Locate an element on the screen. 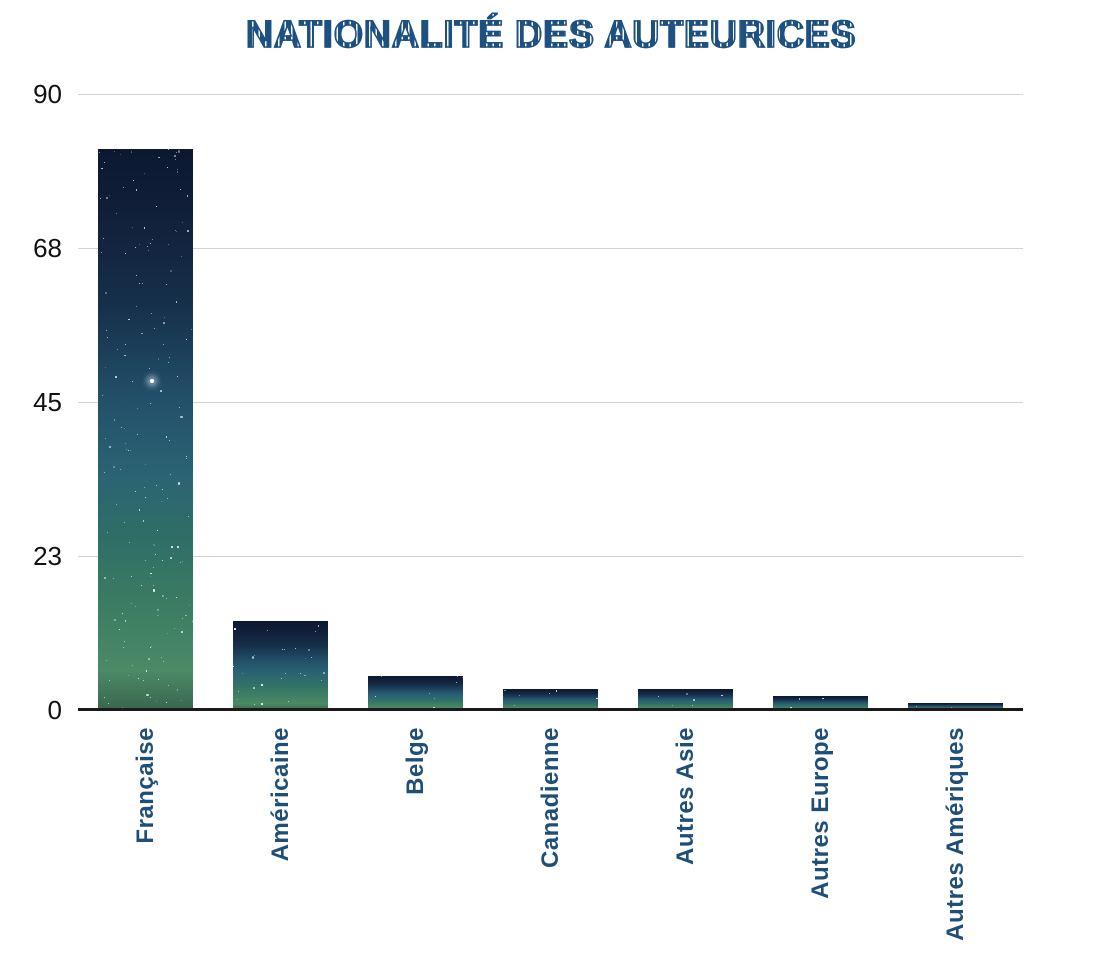 The image size is (1102, 970). x-axis-label: Française is located at coordinates (145, 785).